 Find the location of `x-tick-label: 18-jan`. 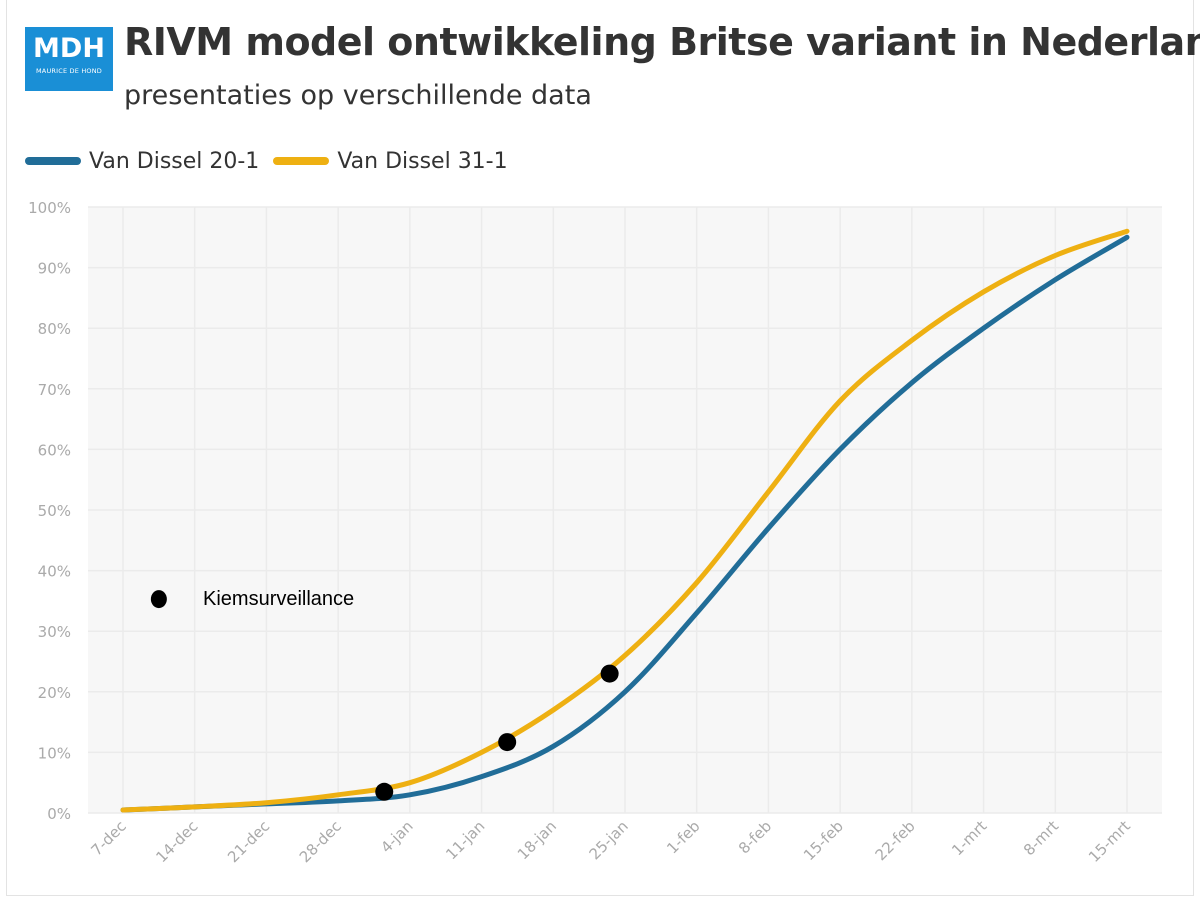

x-tick-label: 18-jan is located at coordinates (537, 840).